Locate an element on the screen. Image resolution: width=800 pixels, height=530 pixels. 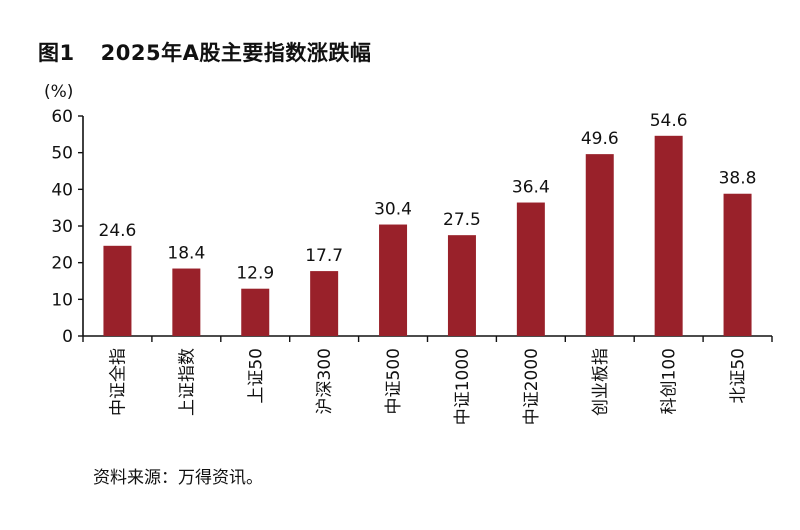
y-tick-label: 20 is located at coordinates (62, 264).